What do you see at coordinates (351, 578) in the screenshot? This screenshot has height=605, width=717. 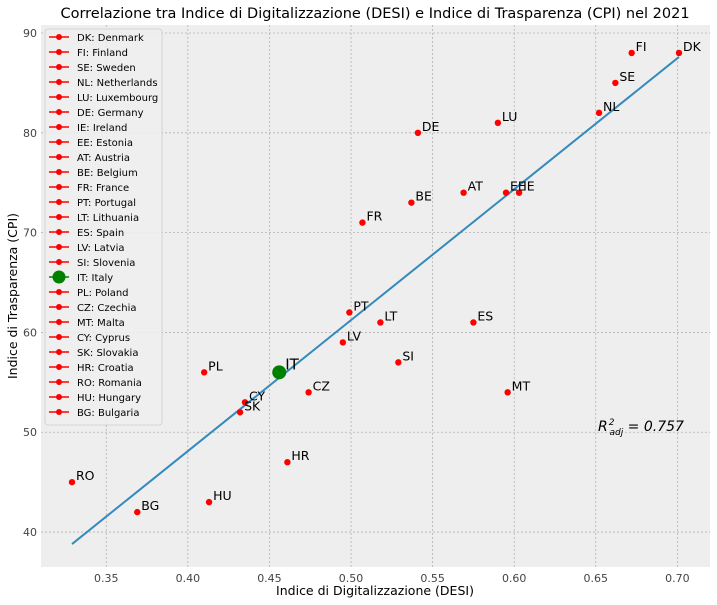 I see `x-tick-label: 0.50` at bounding box center [351, 578].